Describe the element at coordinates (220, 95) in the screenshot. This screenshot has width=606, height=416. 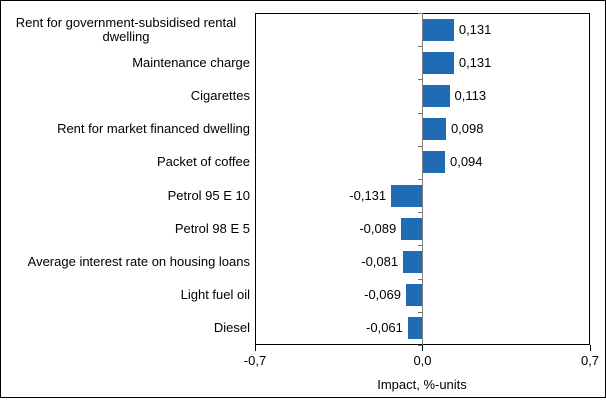
I see `category-label: Cigarettes` at that location.